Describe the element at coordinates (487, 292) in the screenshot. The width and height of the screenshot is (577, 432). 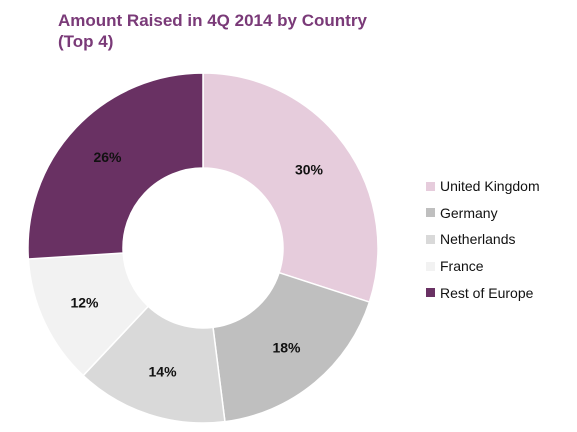
I see `legend-label-rest-of-europe: Rest of Europe` at that location.